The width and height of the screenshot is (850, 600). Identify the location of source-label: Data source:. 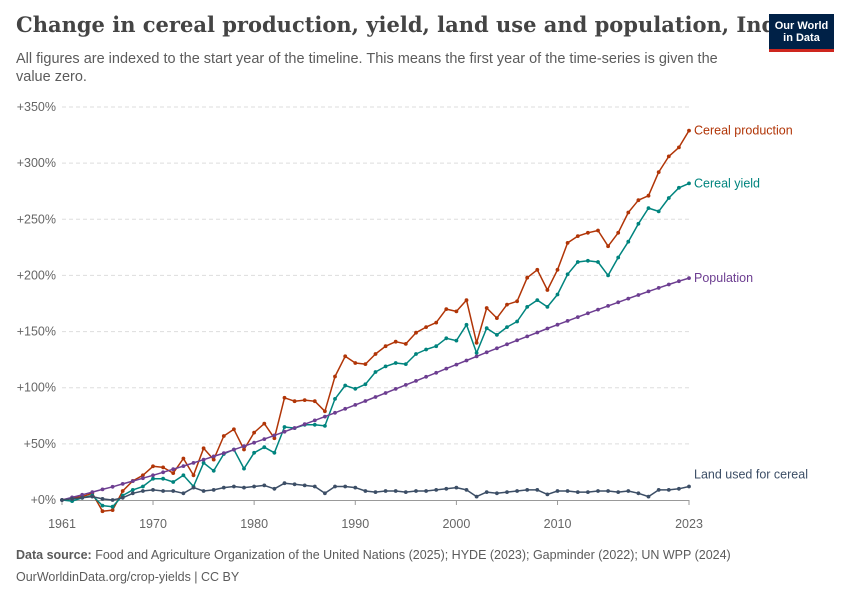
(54, 555).